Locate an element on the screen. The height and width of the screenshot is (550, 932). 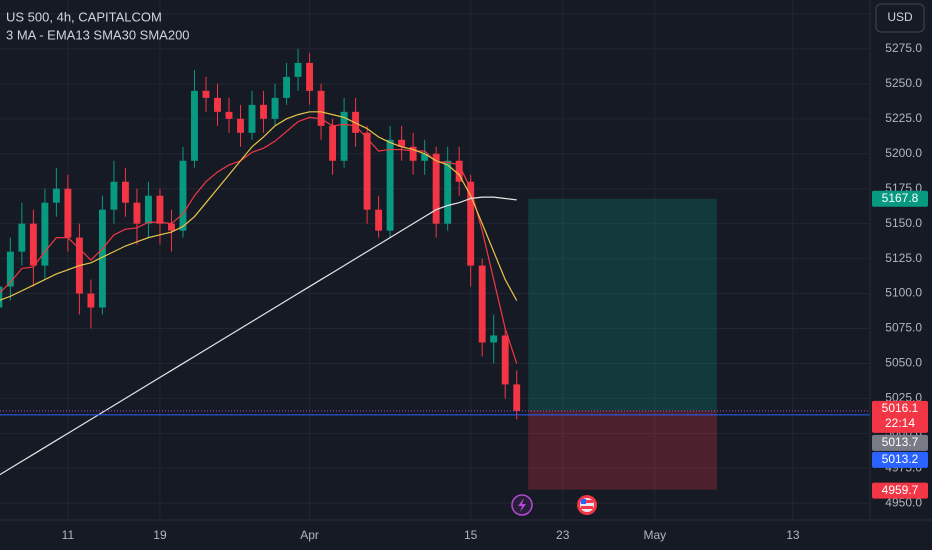
ask-tag is located at coordinates (900, 459).